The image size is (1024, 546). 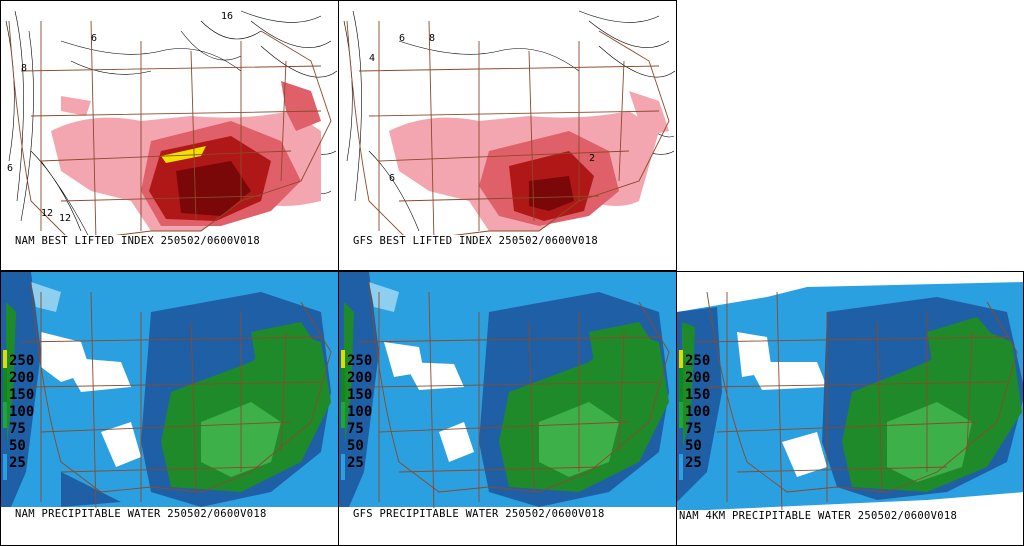 What do you see at coordinates (592, 158) in the screenshot?
I see `contour-label: 2` at bounding box center [592, 158].